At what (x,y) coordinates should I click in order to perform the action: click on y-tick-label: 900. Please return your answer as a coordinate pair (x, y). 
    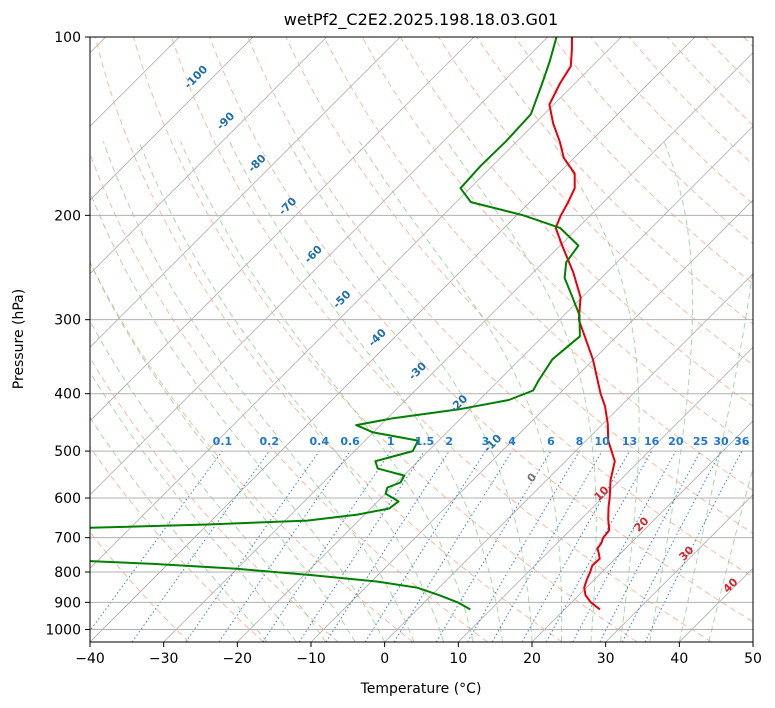
    Looking at the image, I should click on (67, 603).